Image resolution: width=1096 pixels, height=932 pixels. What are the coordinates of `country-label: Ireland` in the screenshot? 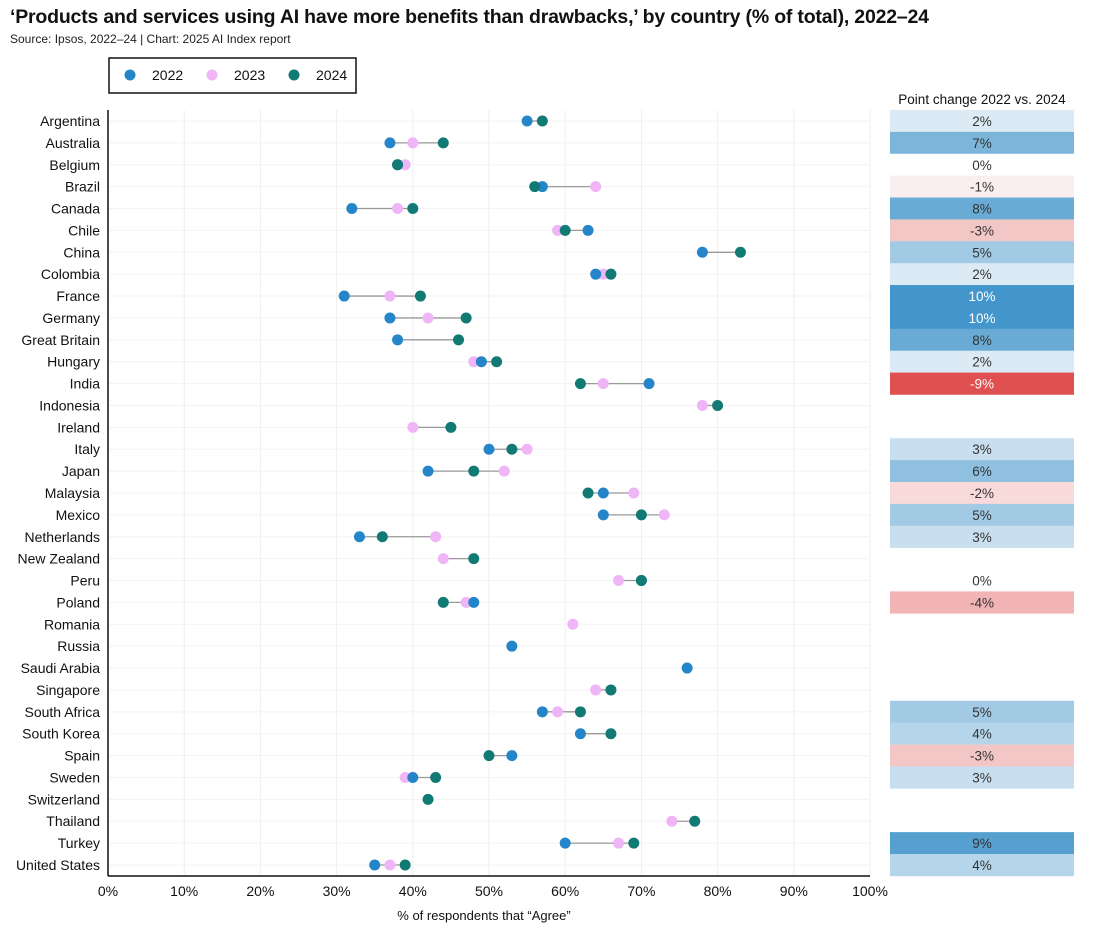 It's located at (78, 427).